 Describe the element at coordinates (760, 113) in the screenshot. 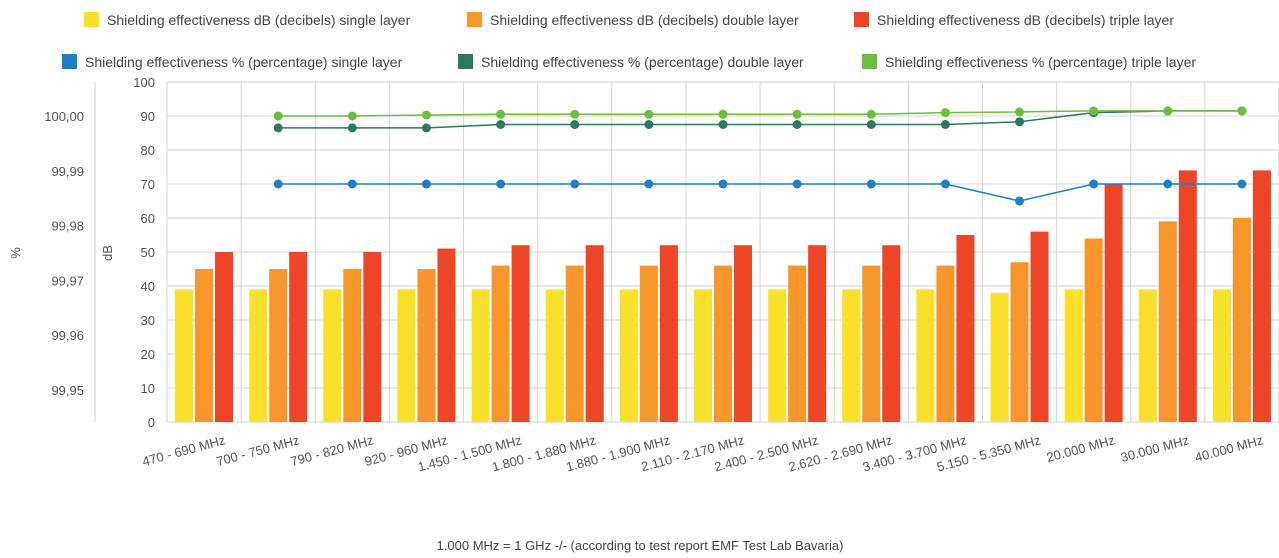

I see `line-series-triple-layer` at that location.